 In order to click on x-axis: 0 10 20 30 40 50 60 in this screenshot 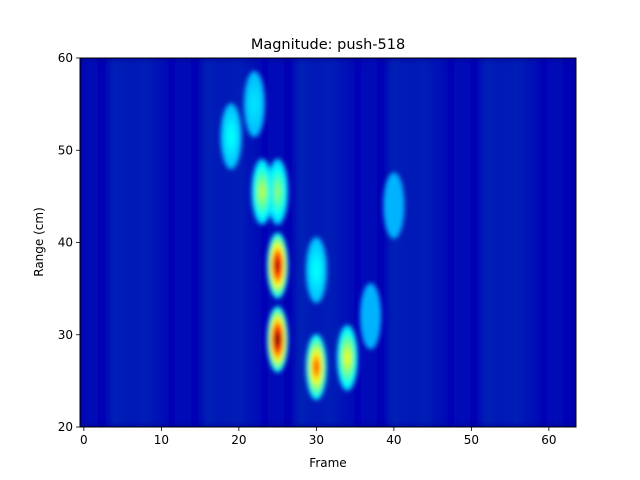, I will do `click(318, 437)`.